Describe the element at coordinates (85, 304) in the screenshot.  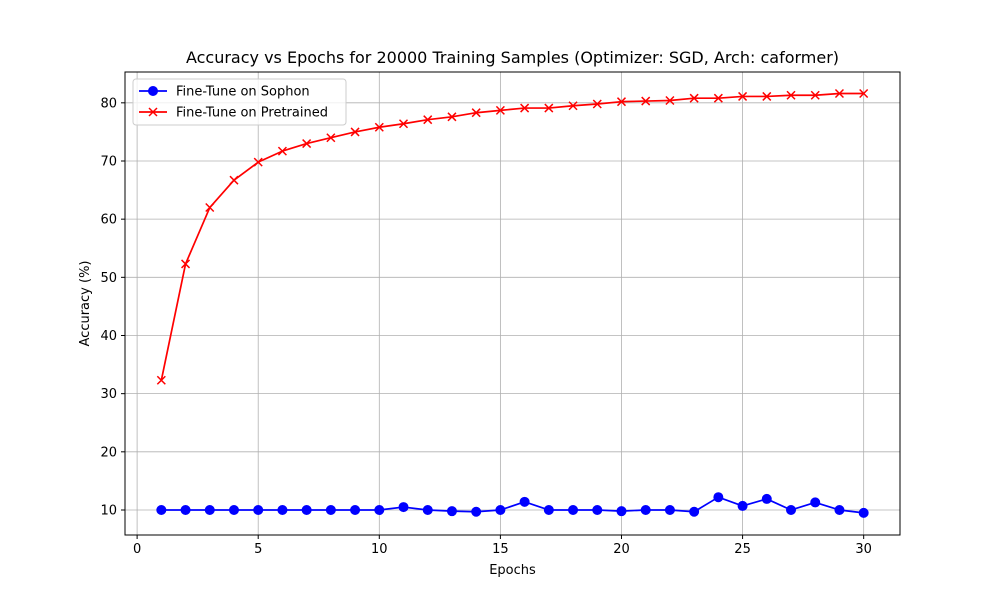
I see `y-axis-label: Accuracy (%)` at that location.